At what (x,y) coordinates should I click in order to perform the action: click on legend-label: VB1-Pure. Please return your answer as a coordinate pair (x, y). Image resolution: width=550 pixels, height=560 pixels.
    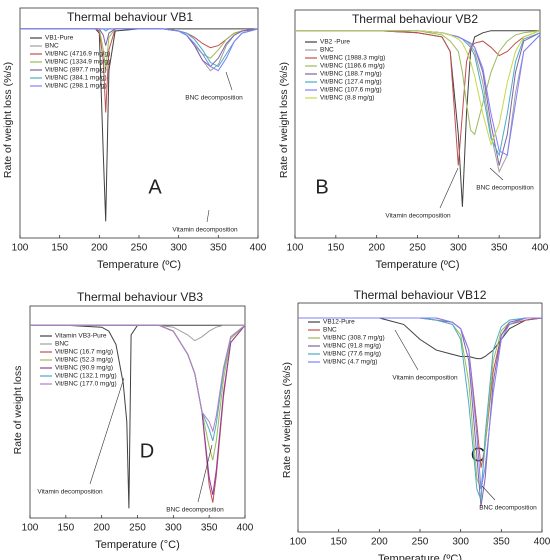
    Looking at the image, I should click on (59, 38).